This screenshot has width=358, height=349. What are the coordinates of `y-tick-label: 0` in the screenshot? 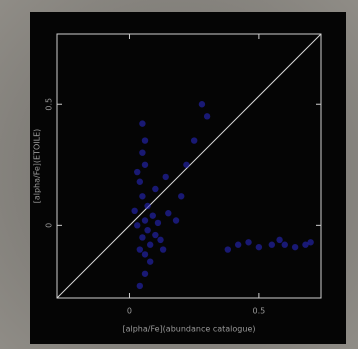 It's located at (49, 225).